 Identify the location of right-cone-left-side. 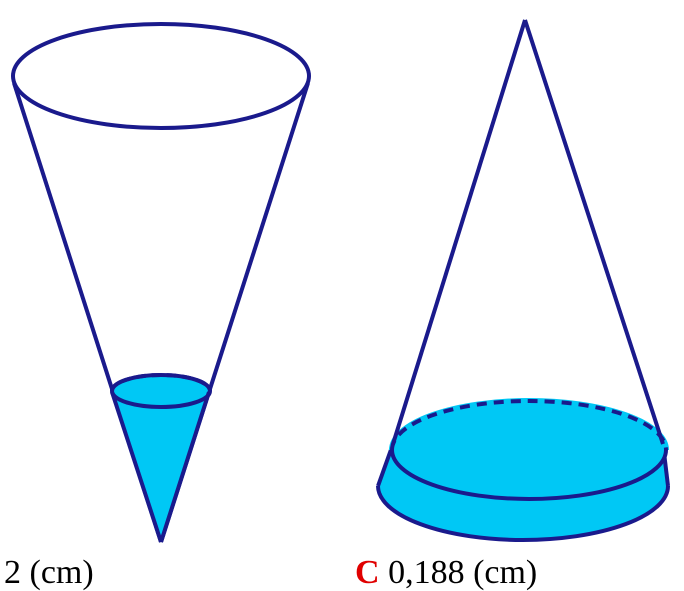
(459, 232).